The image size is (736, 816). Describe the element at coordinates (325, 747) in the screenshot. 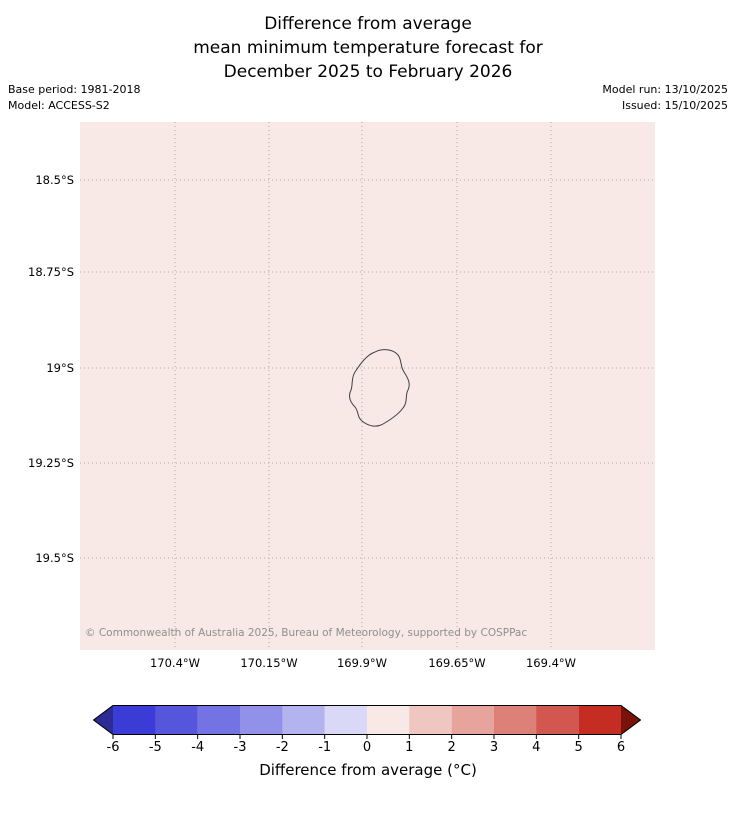

I see `colorbar-tick-label: -1` at that location.